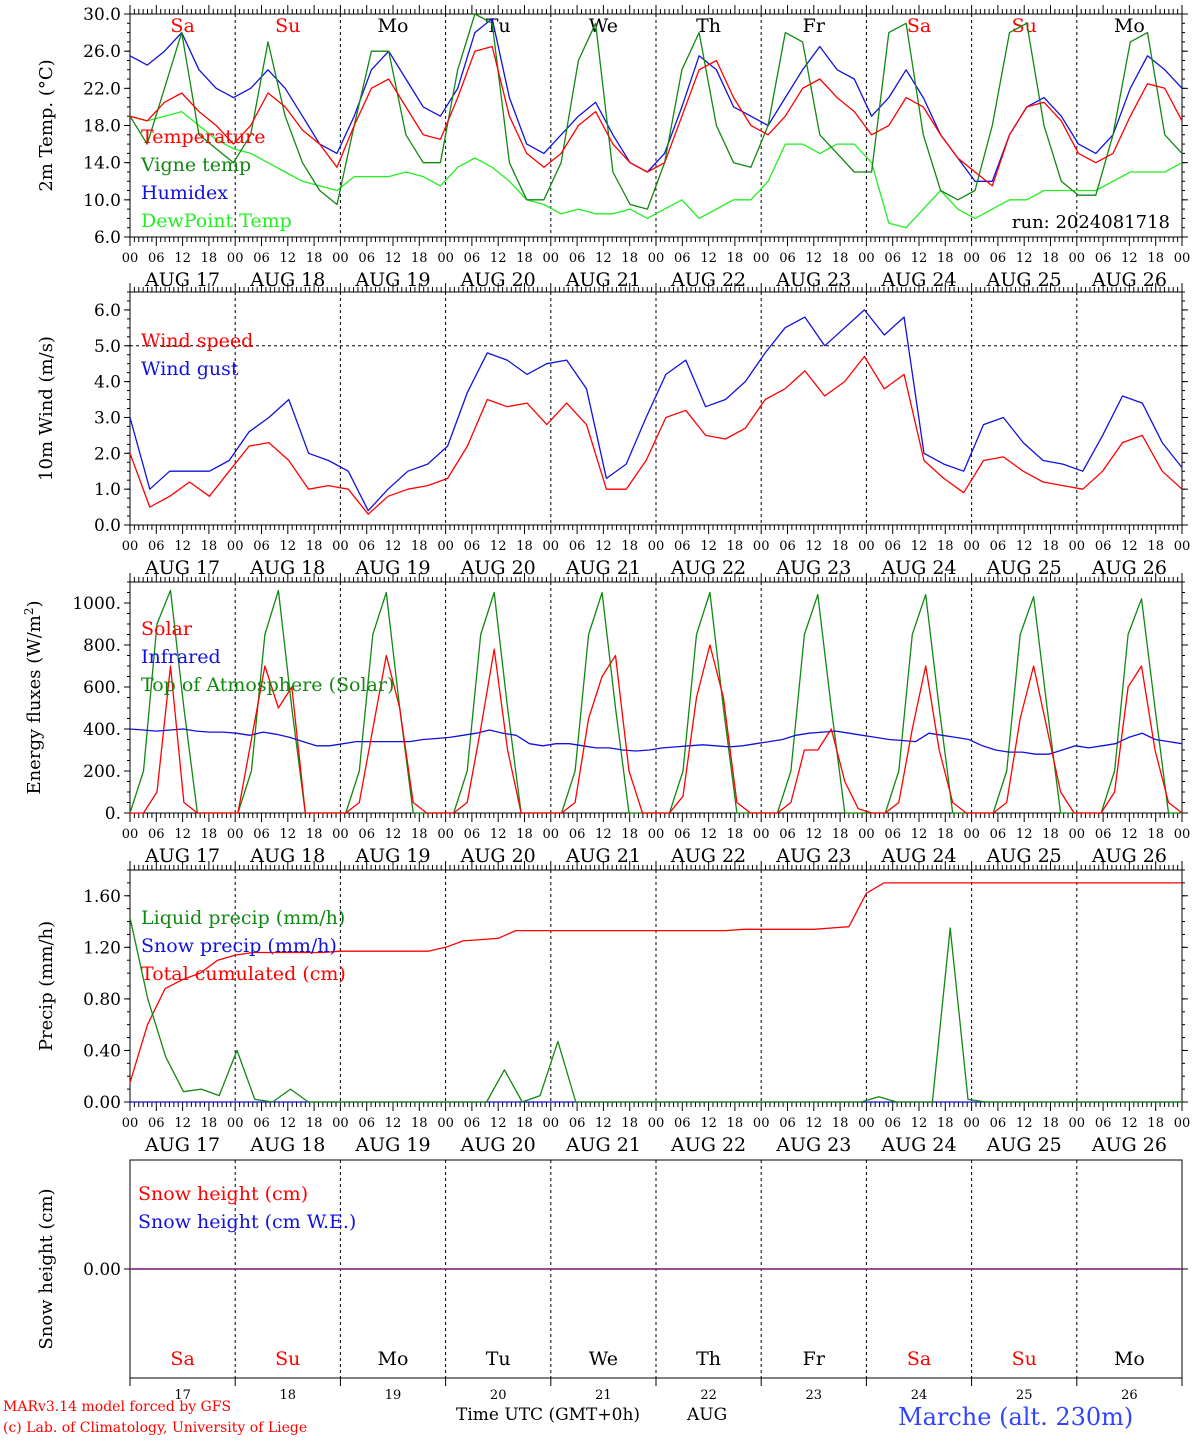 This screenshot has width=1194, height=1440. I want to click on legend-entry: Temperature, so click(203, 137).